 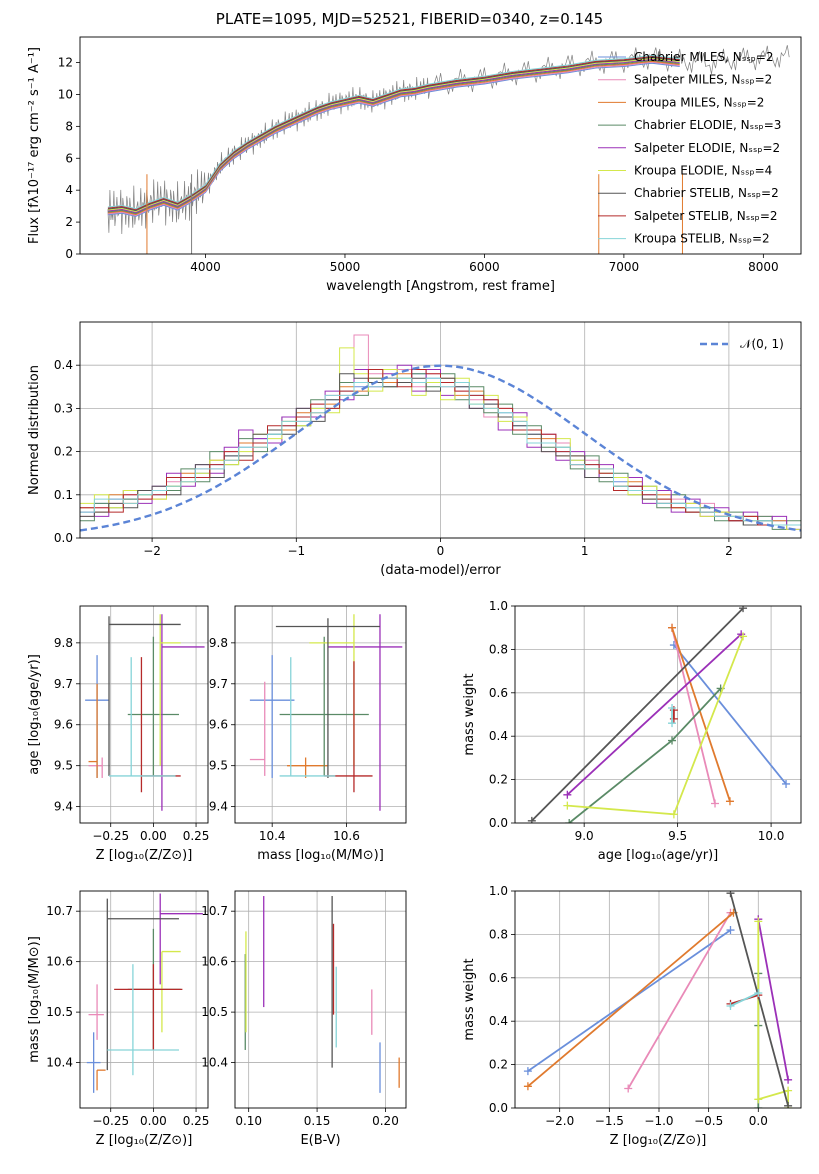 I want to click on y-tick-label: 10.7, so click(x=59, y=911).